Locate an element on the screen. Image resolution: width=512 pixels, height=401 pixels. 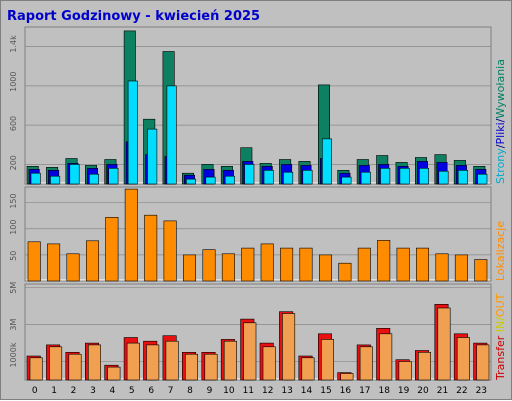
x-tick-label: 23 is located at coordinates (481, 391).